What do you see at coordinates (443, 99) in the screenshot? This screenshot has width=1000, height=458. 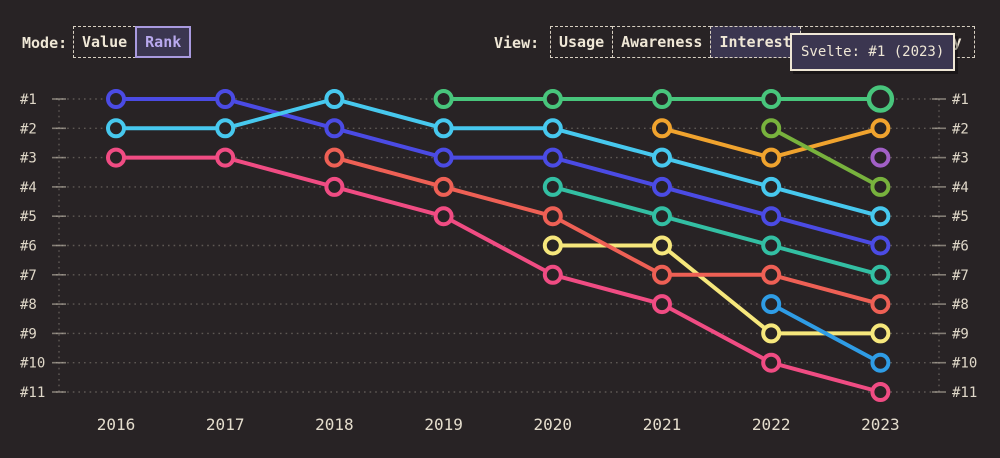 I see `data-point-svelte-2019-rank1` at bounding box center [443, 99].